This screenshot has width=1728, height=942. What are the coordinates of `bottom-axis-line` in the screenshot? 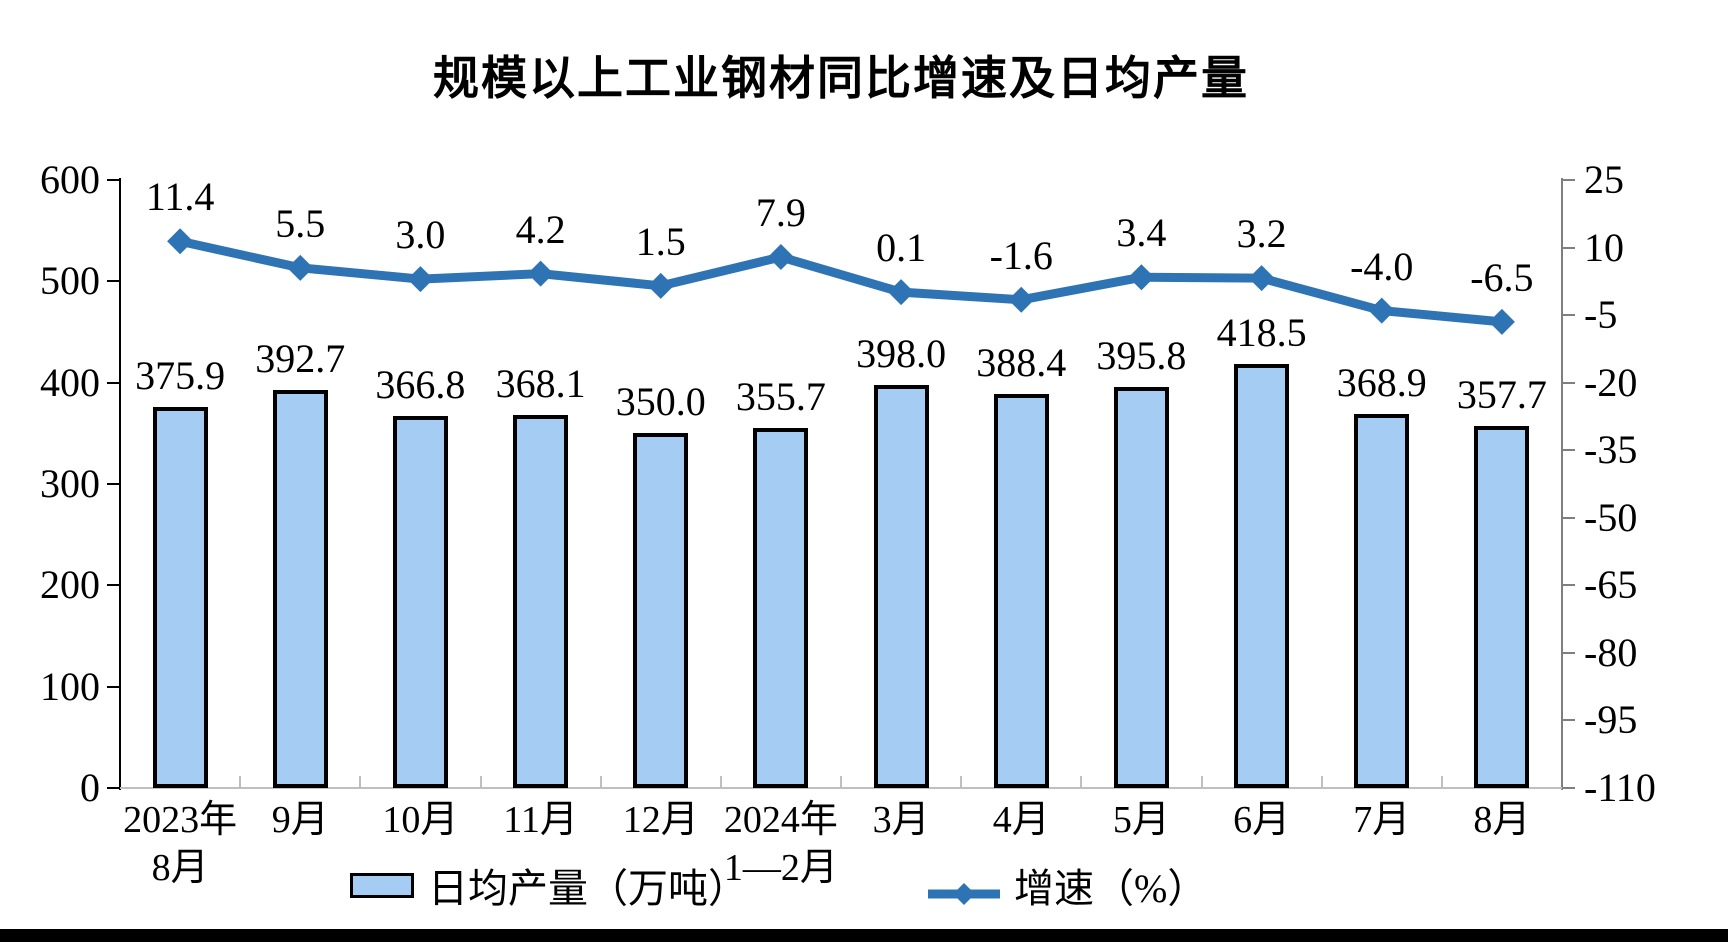 It's located at (841, 788).